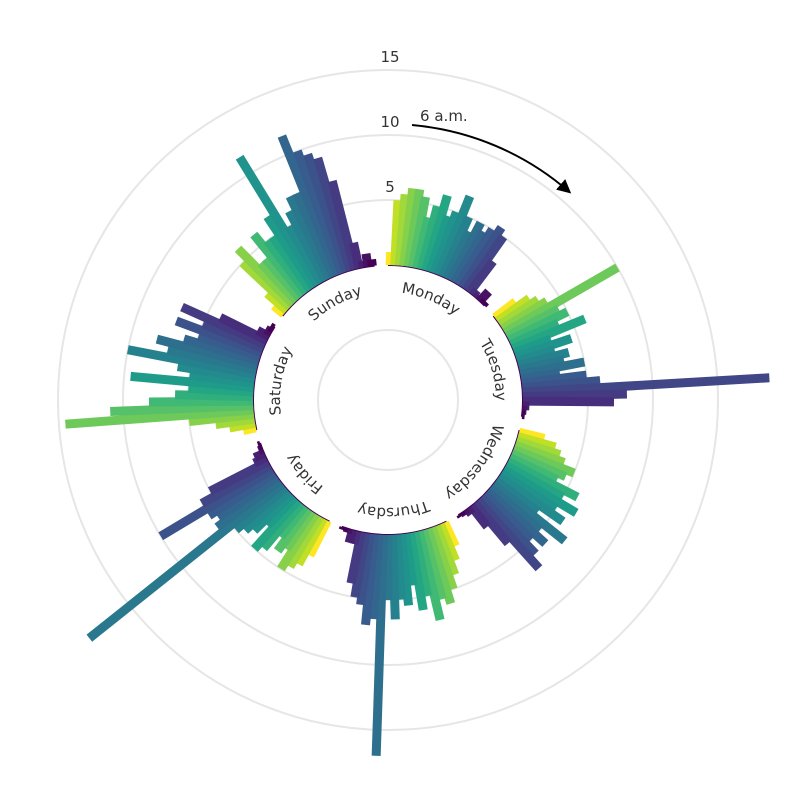 The width and height of the screenshot is (800, 798). What do you see at coordinates (491, 159) in the screenshot?
I see `annotation-arrow` at bounding box center [491, 159].